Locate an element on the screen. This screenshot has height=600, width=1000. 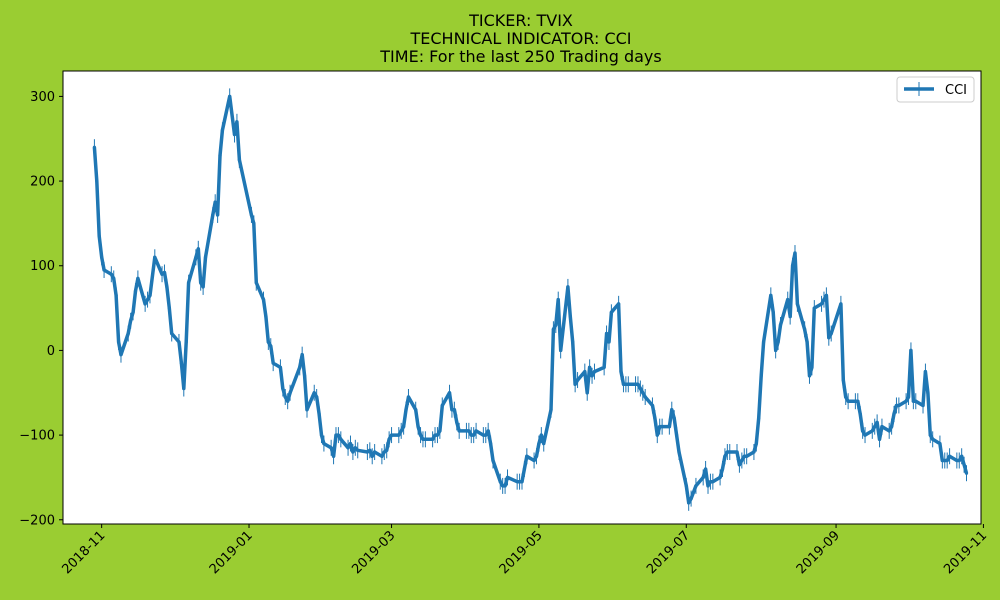
y-axis: −200 −100 0 100 200 300 is located at coordinates (41, 309).